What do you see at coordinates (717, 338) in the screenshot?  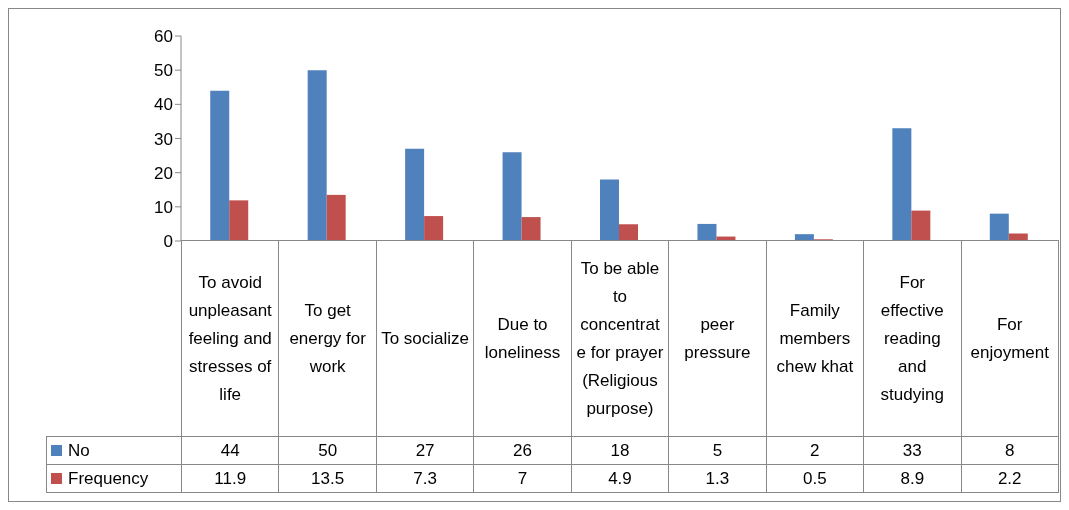 I see `x-tick-label: peer pressure` at bounding box center [717, 338].